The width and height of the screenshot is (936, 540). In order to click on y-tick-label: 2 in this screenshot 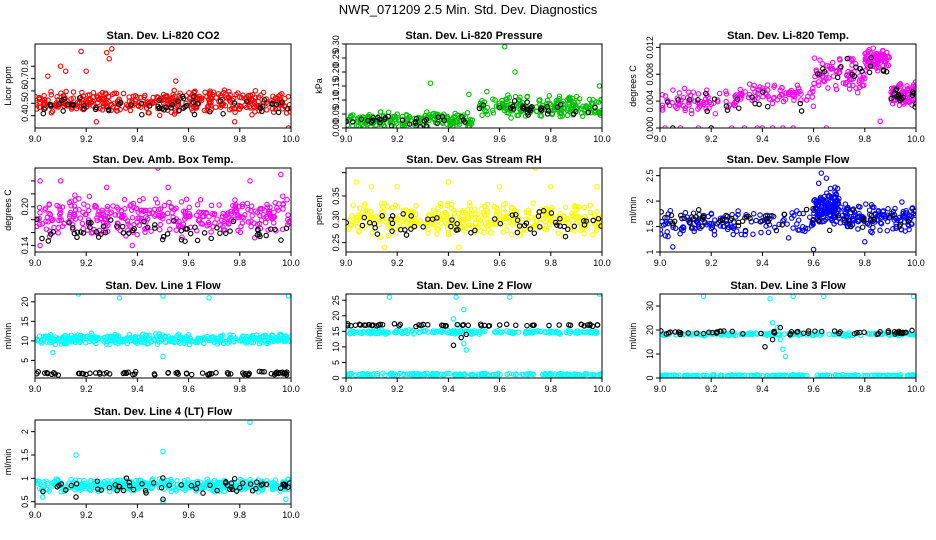, I will do `click(650, 201)`.